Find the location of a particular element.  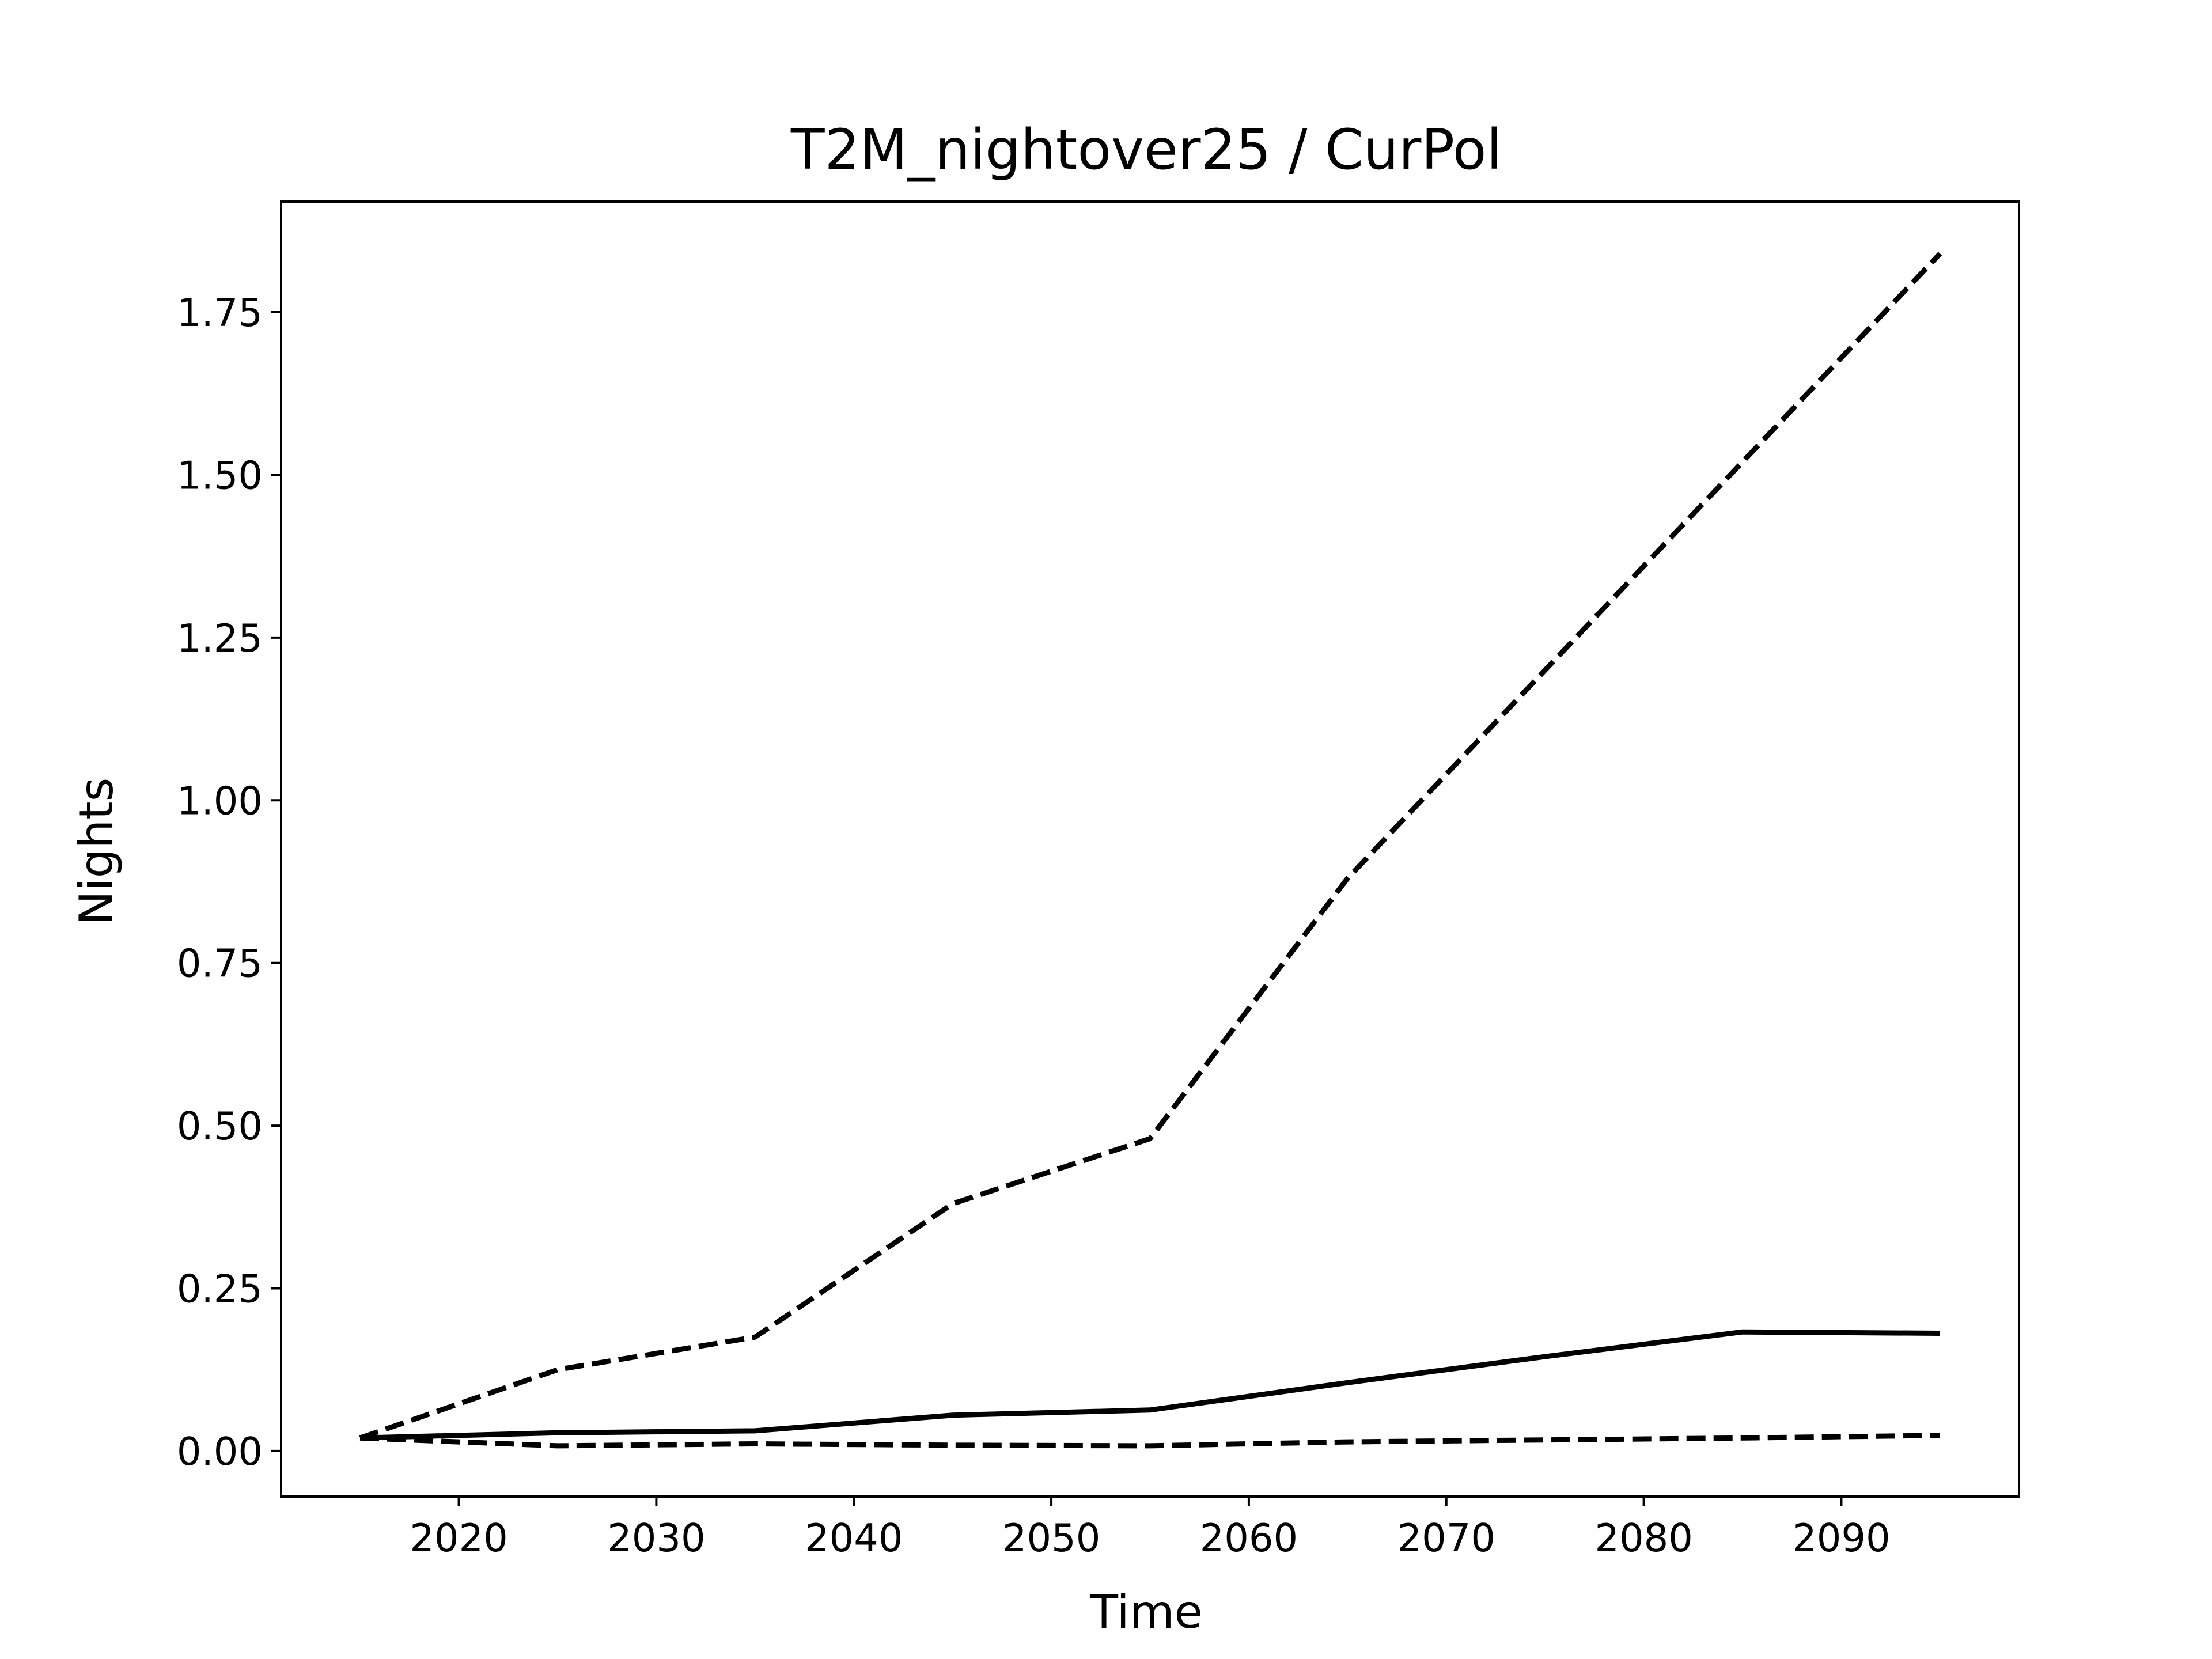

x-tick-label-2060: 2060 is located at coordinates (1249, 1538).